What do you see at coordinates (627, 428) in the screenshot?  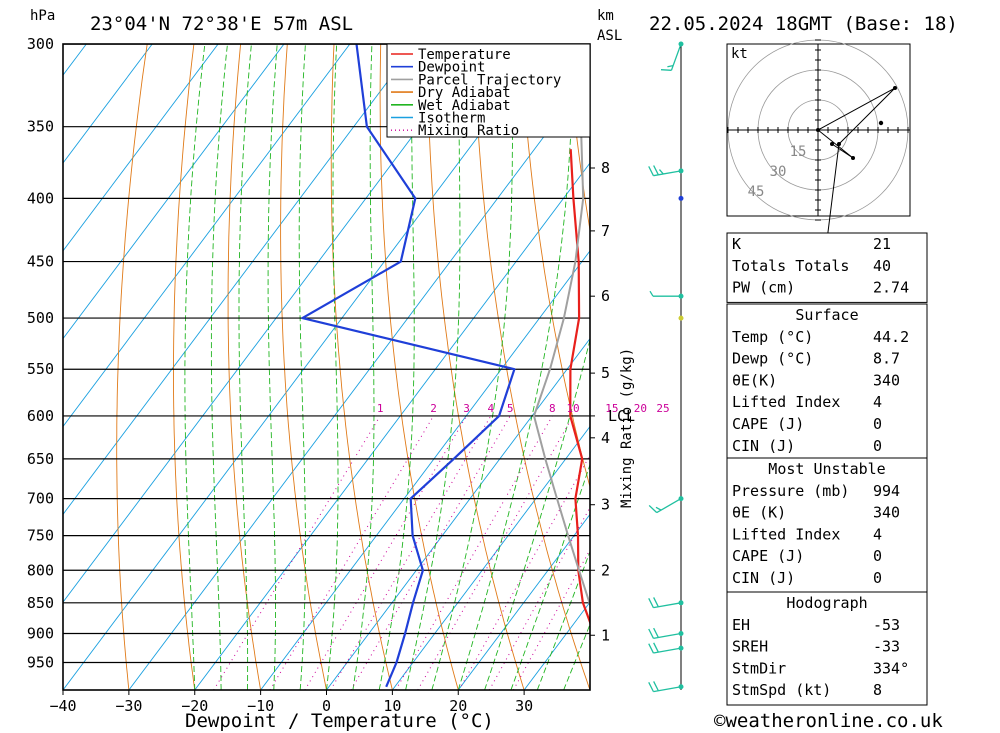 I see `mixing-ratio-axis-title: Mixing Ratio (g/kg)` at bounding box center [627, 428].